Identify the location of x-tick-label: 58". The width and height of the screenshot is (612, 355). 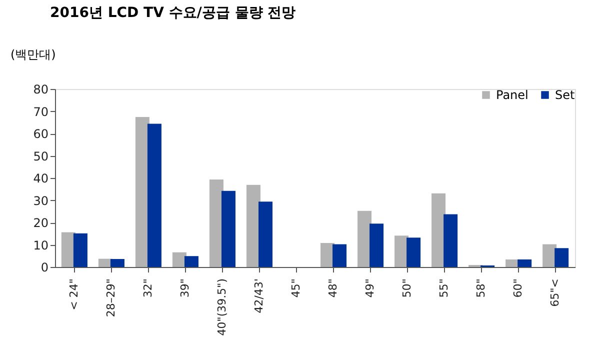
(481, 288).